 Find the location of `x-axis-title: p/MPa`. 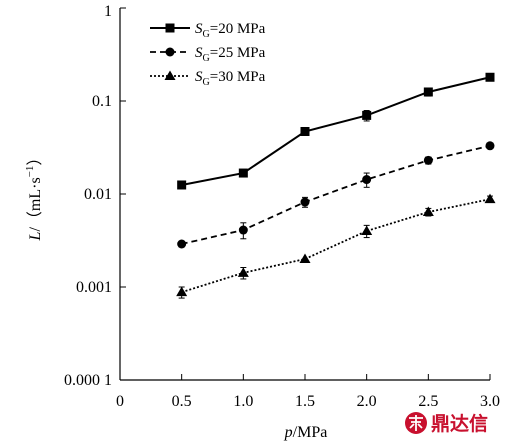

x-axis-title: p/MPa is located at coordinates (306, 432).